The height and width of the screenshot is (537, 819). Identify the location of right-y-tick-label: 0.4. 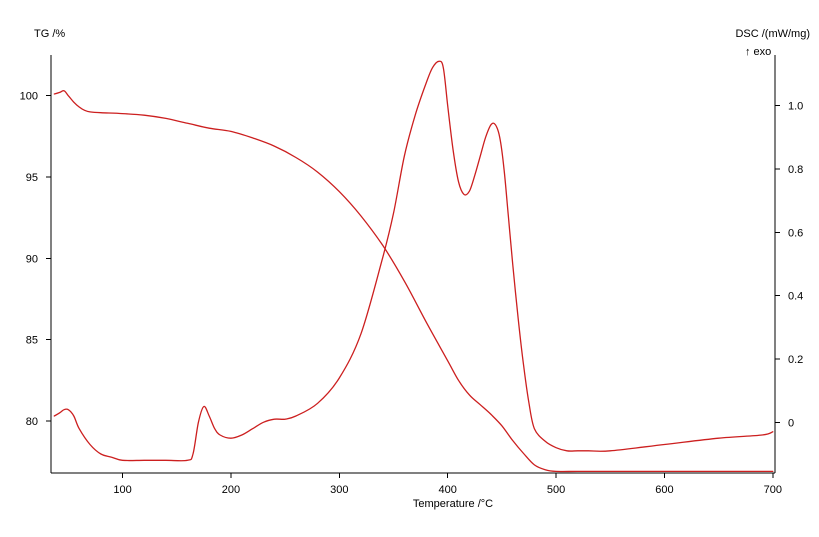
(795, 297).